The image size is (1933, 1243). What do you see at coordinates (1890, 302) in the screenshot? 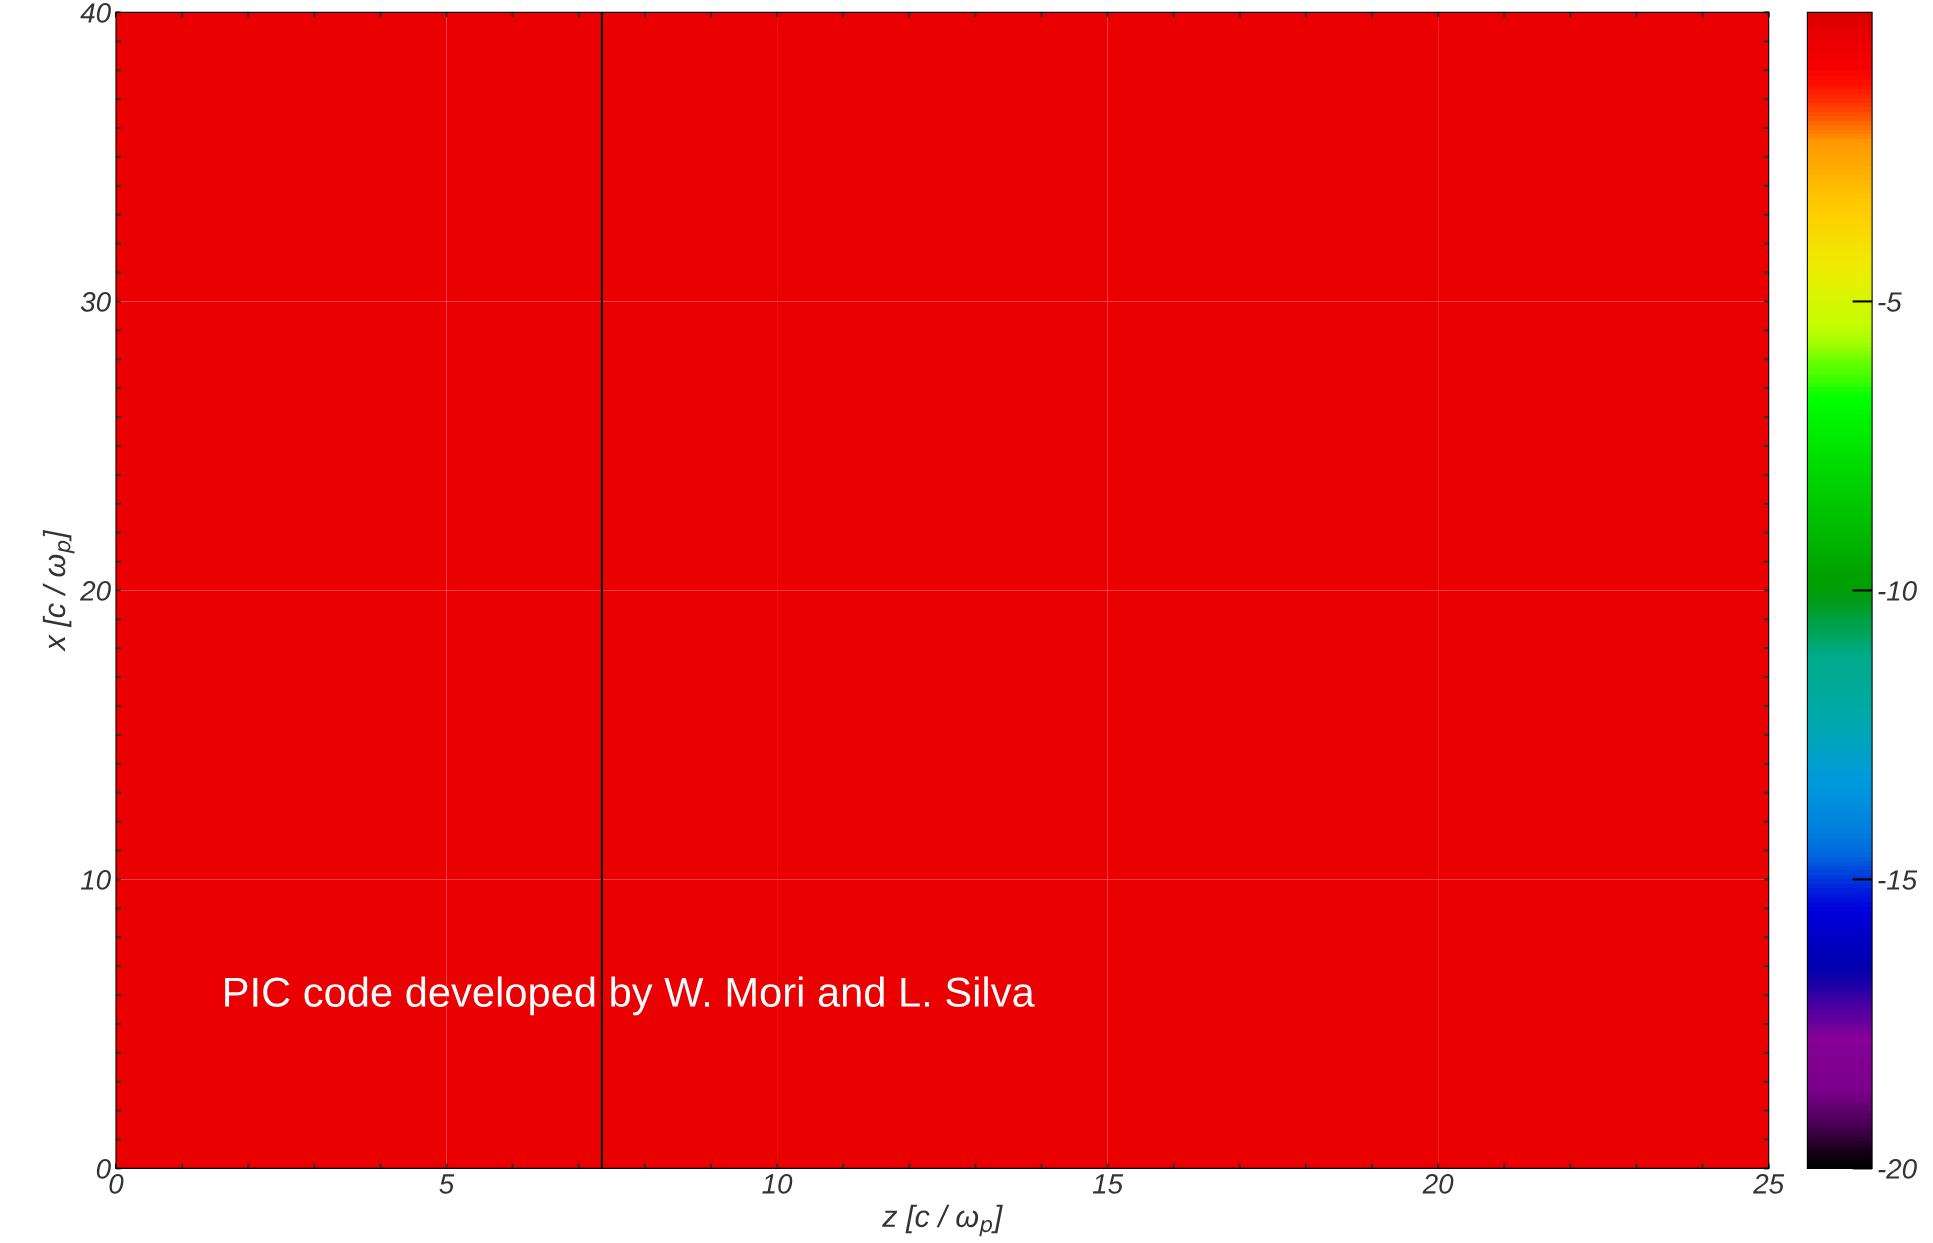
I see `color-bar-label: -5` at bounding box center [1890, 302].